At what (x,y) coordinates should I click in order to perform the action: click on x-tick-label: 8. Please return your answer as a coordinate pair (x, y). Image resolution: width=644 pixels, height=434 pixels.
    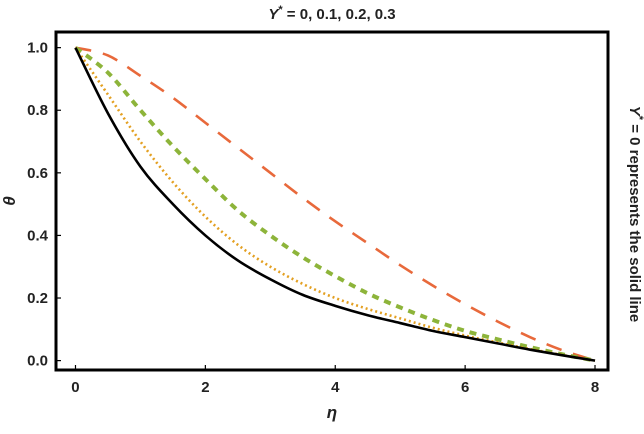
    Looking at the image, I should click on (595, 387).